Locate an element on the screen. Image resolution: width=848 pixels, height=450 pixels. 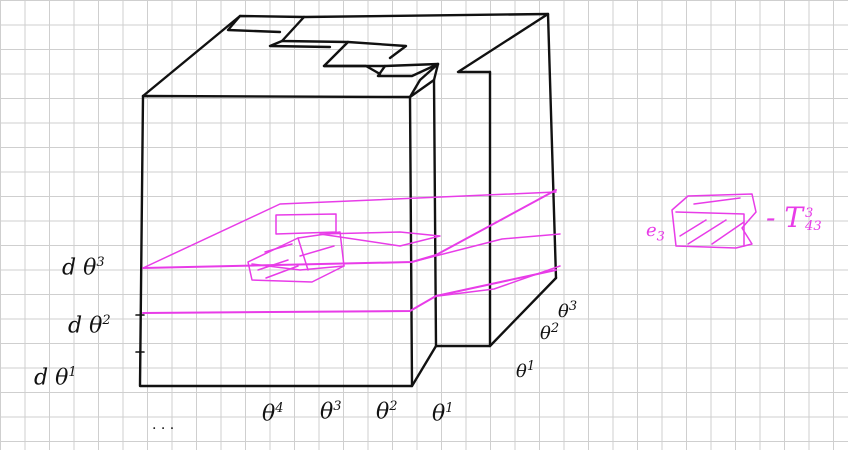
right-label-theta1: θ1 is located at coordinates (525, 370).